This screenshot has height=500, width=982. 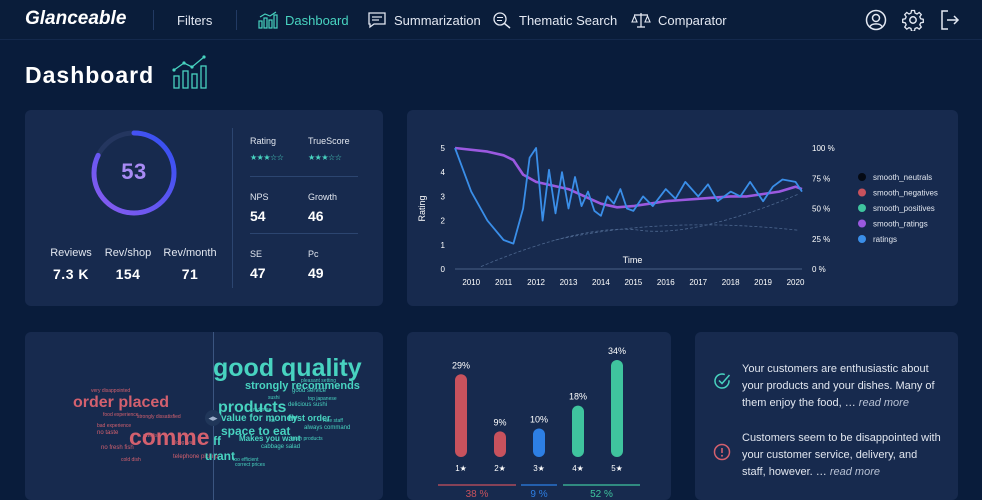 What do you see at coordinates (539, 419) in the screenshot?
I see `bar-value-label: 10%` at bounding box center [539, 419].